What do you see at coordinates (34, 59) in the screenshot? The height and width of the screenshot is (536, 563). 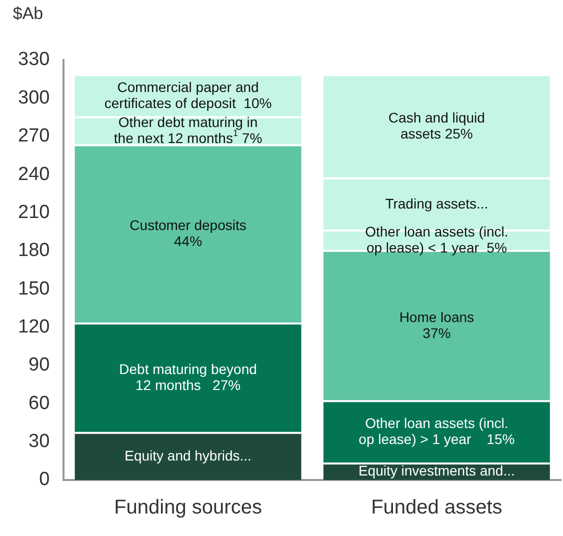 I see `y-tick-label: 330` at bounding box center [34, 59].